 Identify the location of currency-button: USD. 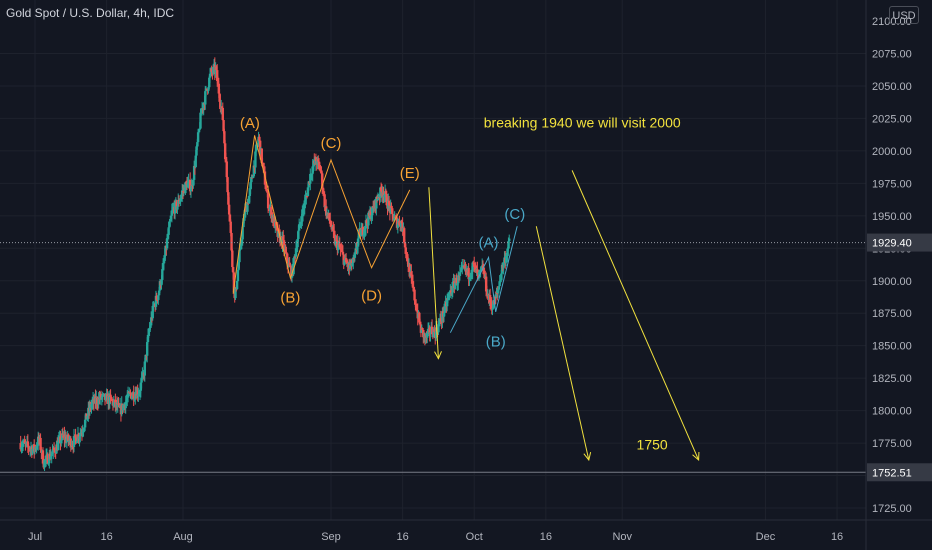
(904, 15).